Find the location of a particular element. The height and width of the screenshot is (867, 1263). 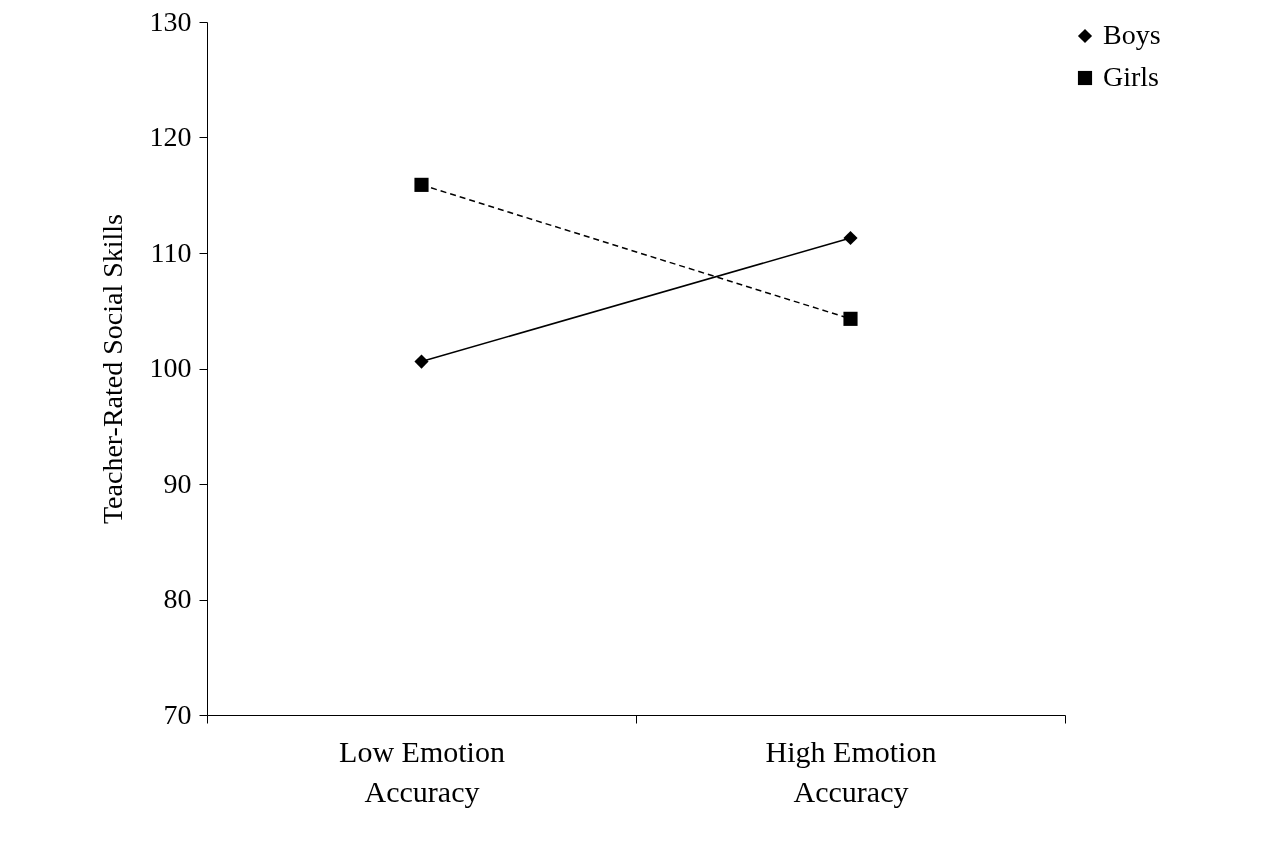

y-tick-label: 130 is located at coordinates (170, 21).